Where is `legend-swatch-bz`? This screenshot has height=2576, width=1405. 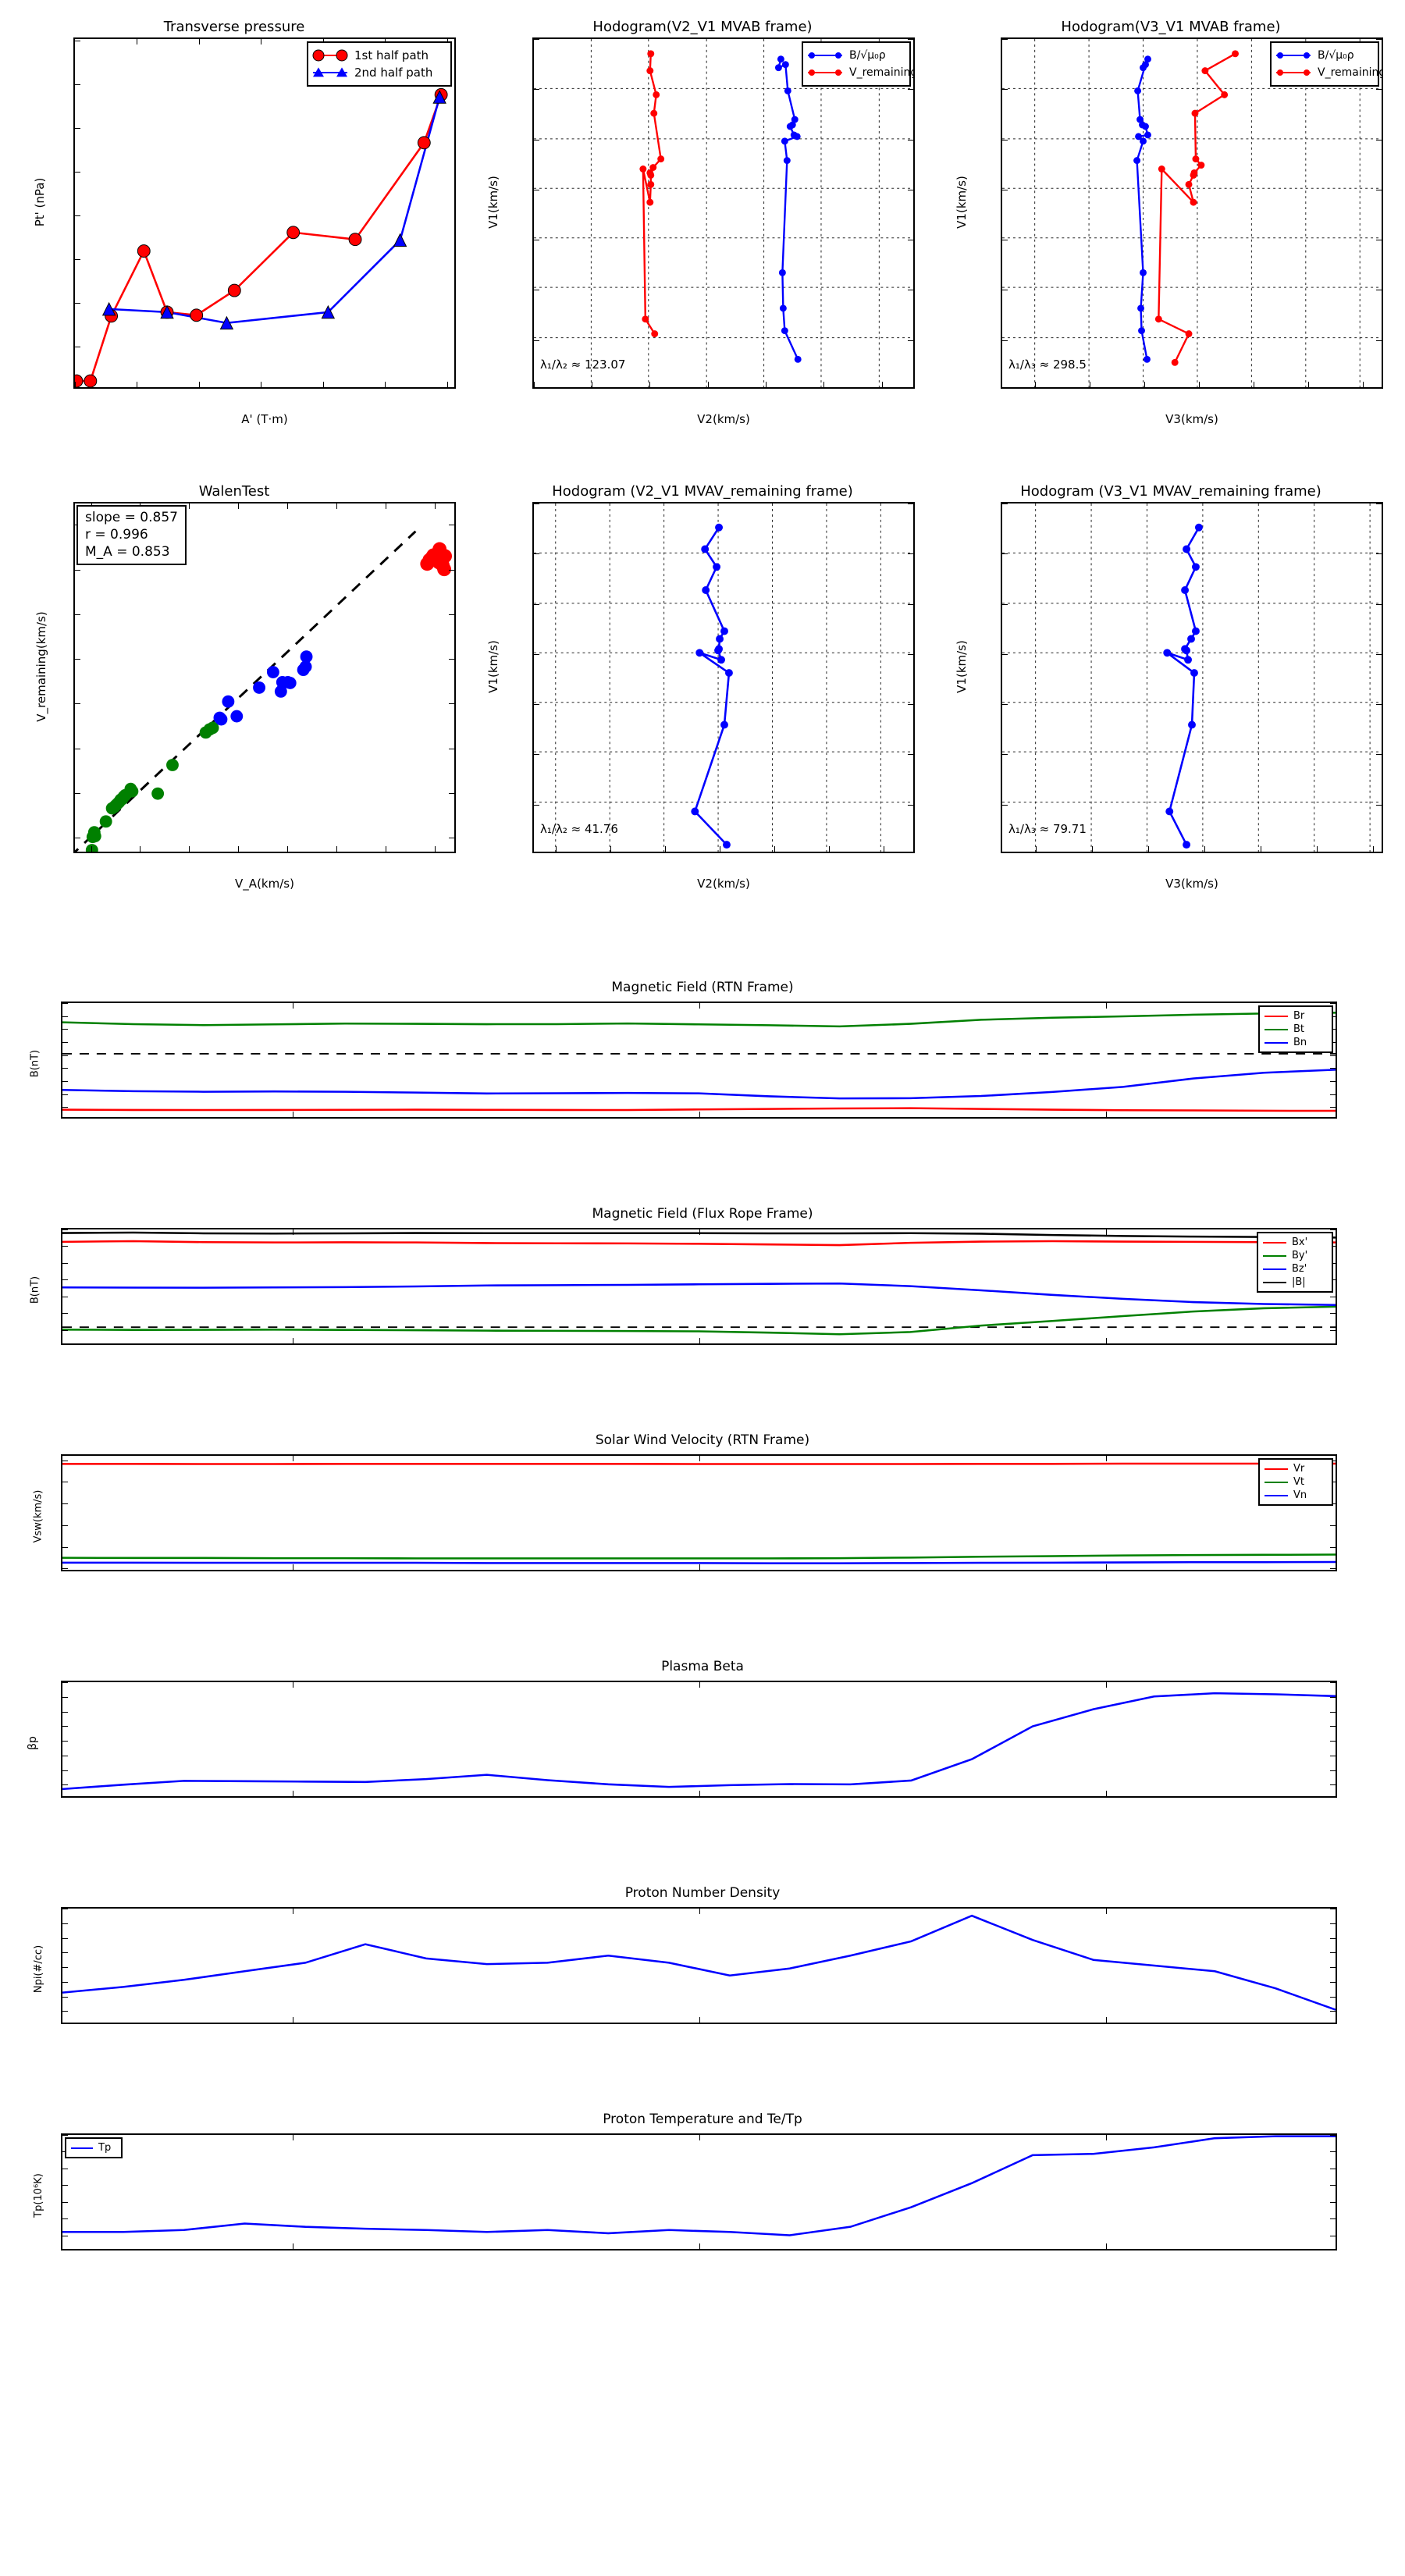 legend-swatch-bz is located at coordinates (1275, 1269).